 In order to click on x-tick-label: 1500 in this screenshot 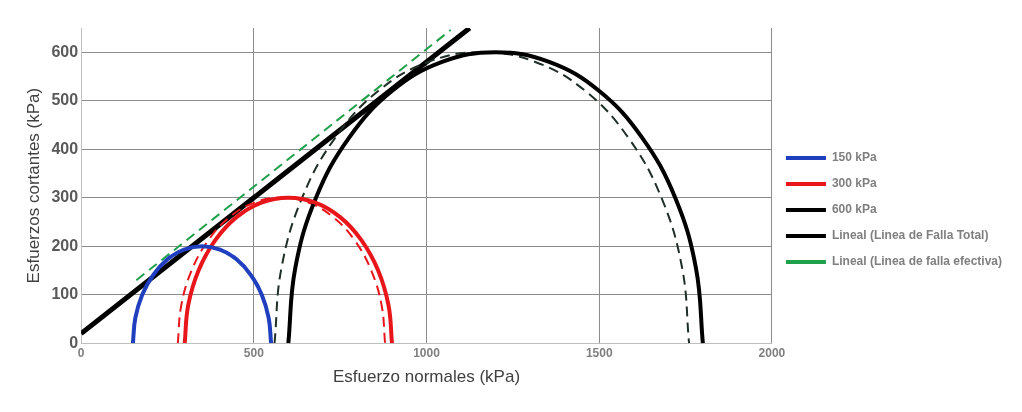, I will do `click(599, 352)`.